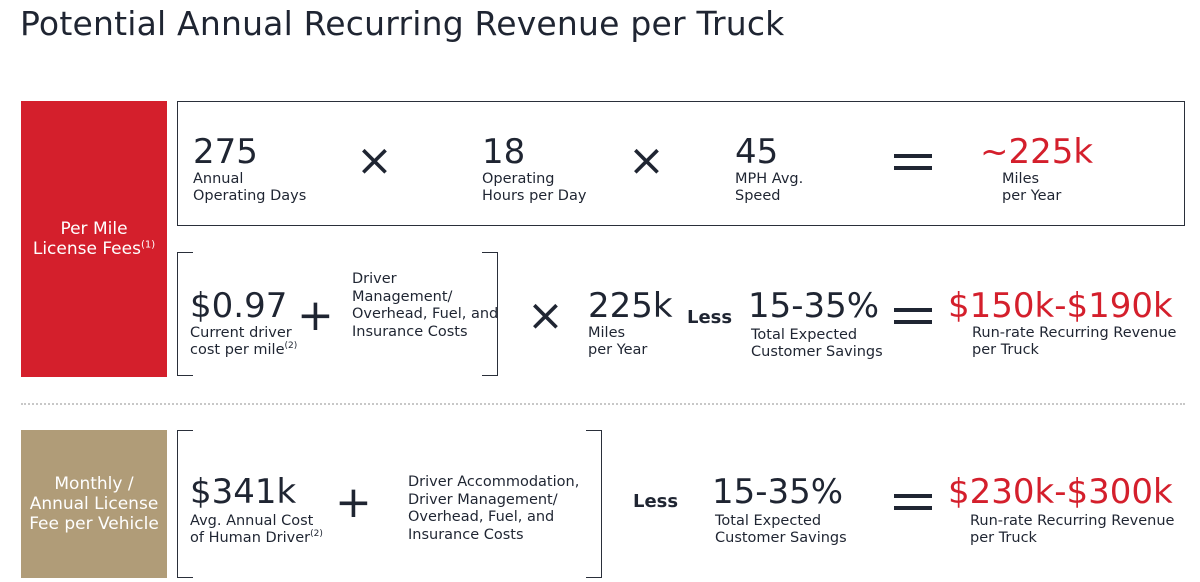 This screenshot has width=1200, height=582. I want to click on per-mile-revenue-label: Run-rate Recurring Revenue per Truck, so click(1074, 341).